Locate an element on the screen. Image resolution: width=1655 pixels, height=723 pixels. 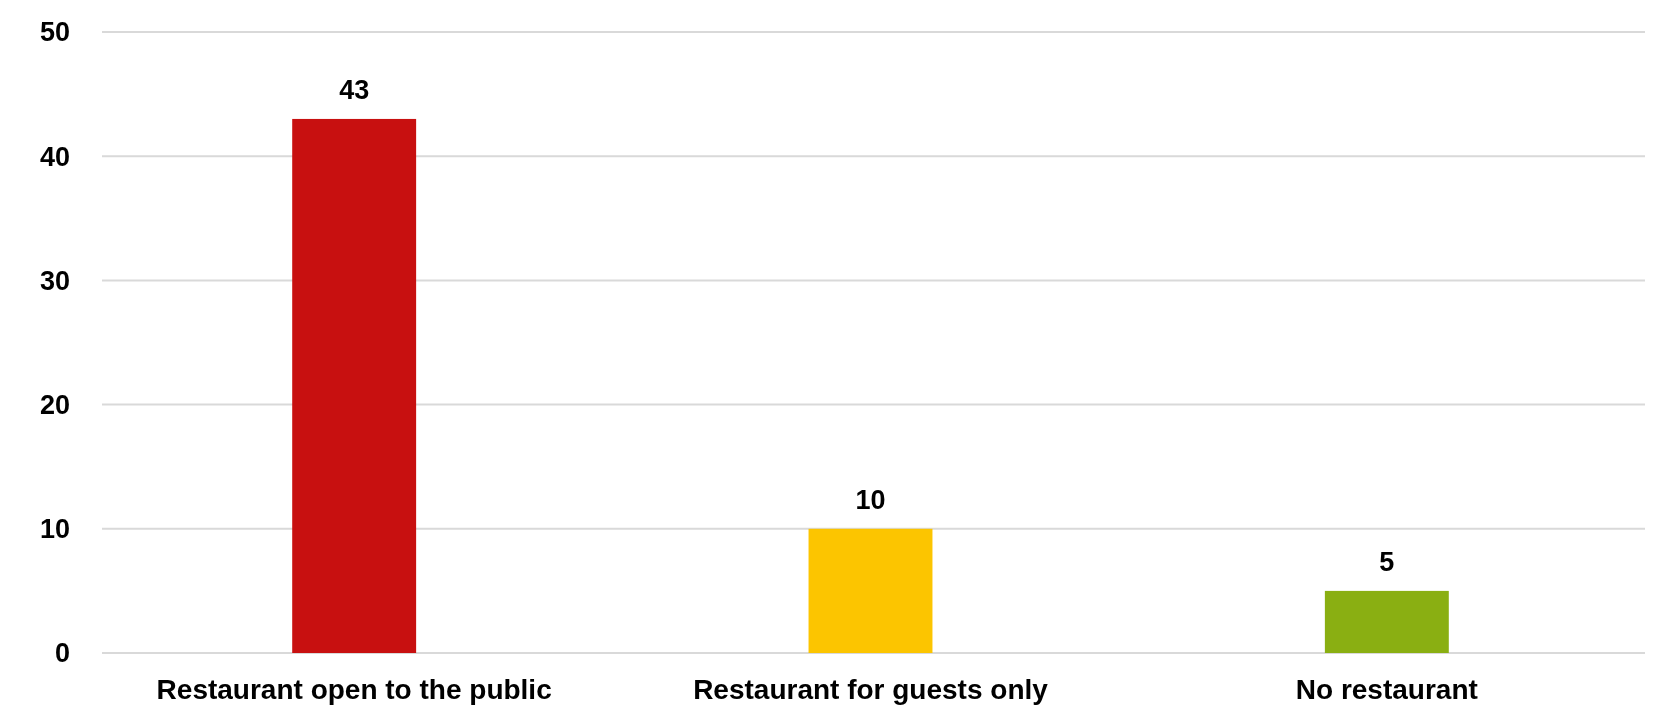
y-tick-label: 30 is located at coordinates (54, 280).